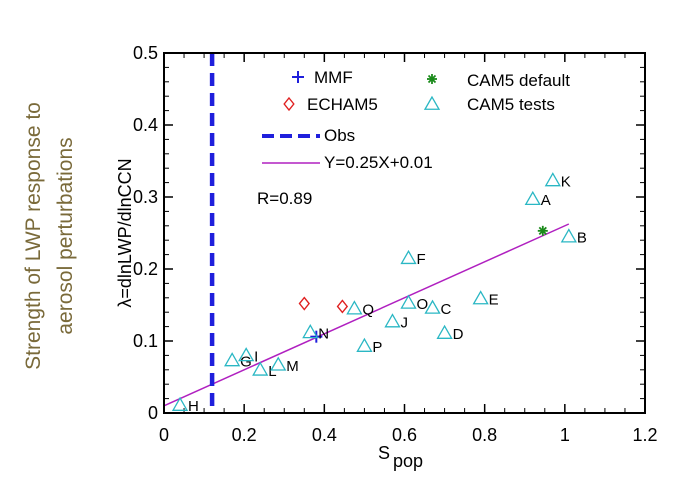  What do you see at coordinates (644, 435) in the screenshot?
I see `x-tick-label: 1.2` at bounding box center [644, 435].